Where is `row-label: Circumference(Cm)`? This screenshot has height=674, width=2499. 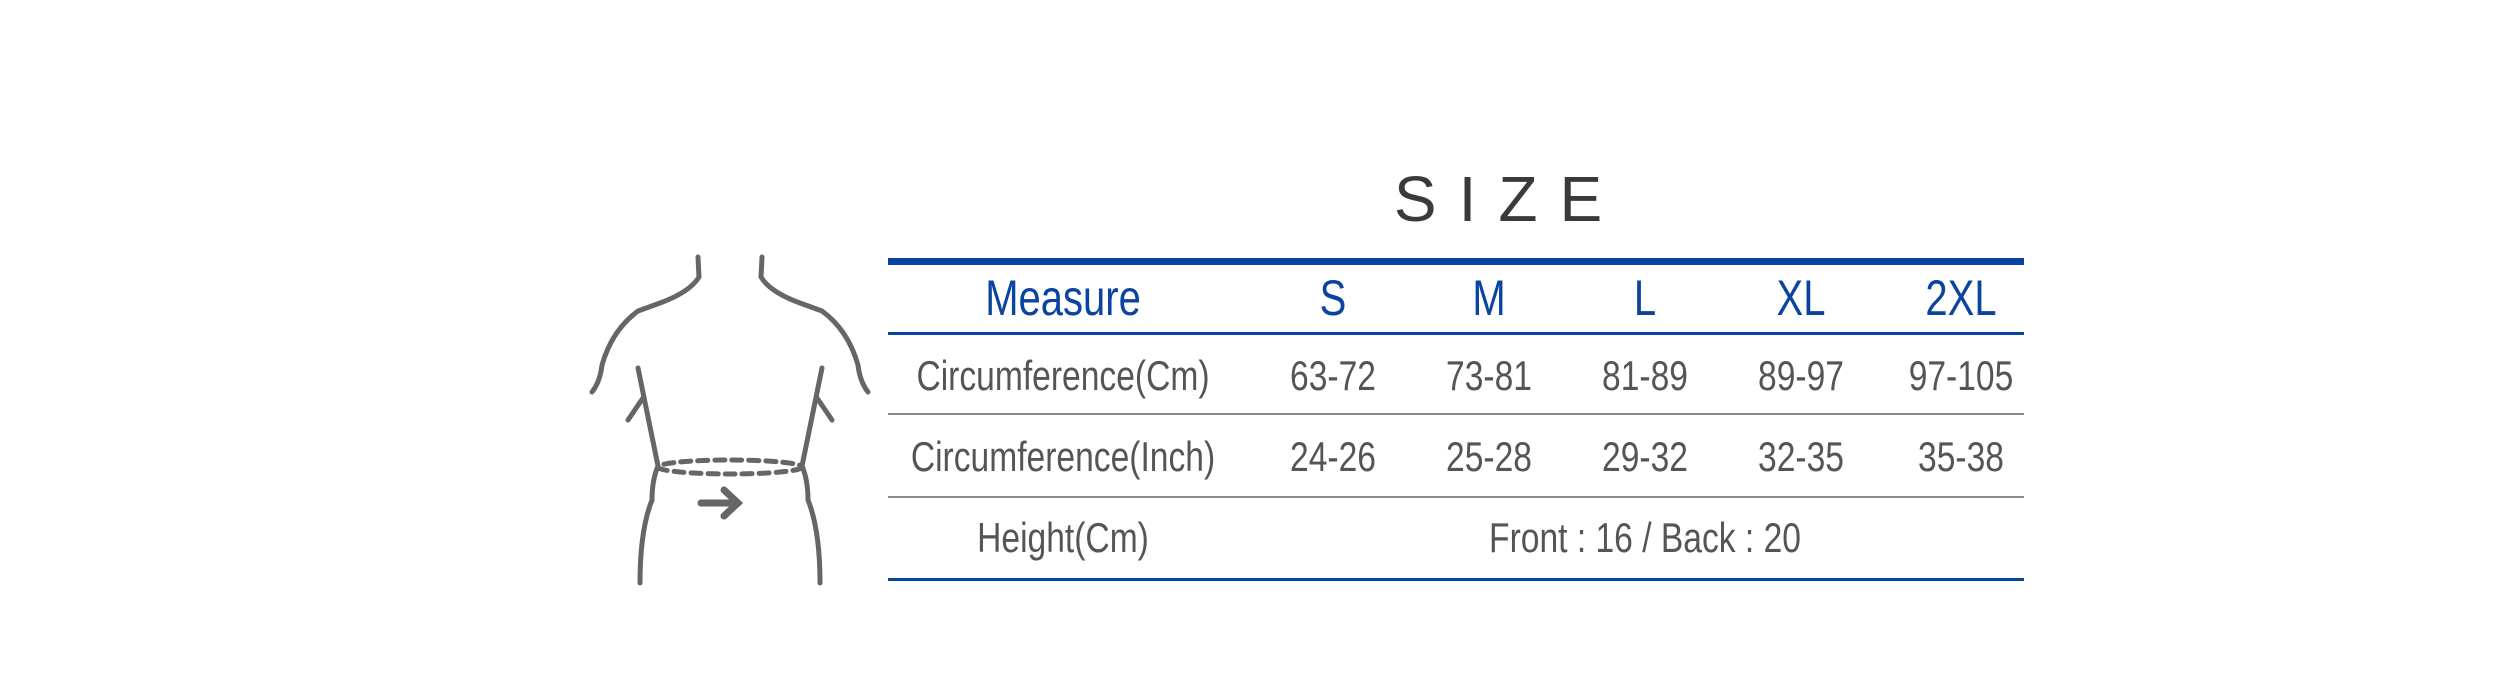
row-label: Circumference(Cm) is located at coordinates (1063, 375).